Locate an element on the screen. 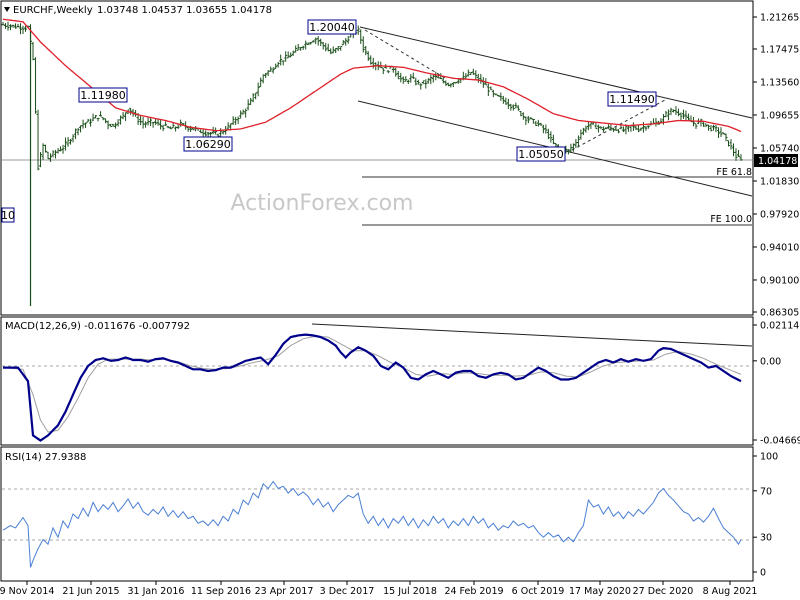 The image size is (800, 600). svg-text: 1.20040 is located at coordinates (332, 27).